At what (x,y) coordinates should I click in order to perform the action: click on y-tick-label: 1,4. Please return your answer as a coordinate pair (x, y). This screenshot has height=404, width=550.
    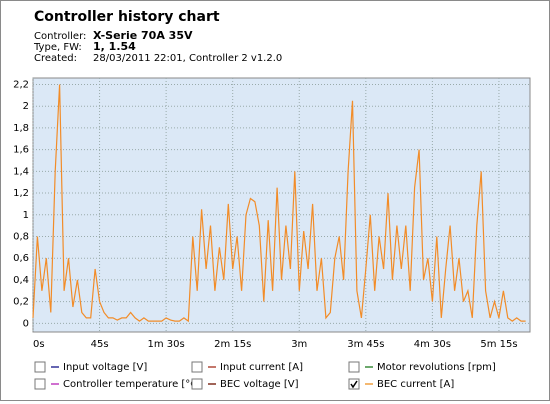
    Looking at the image, I should click on (21, 171).